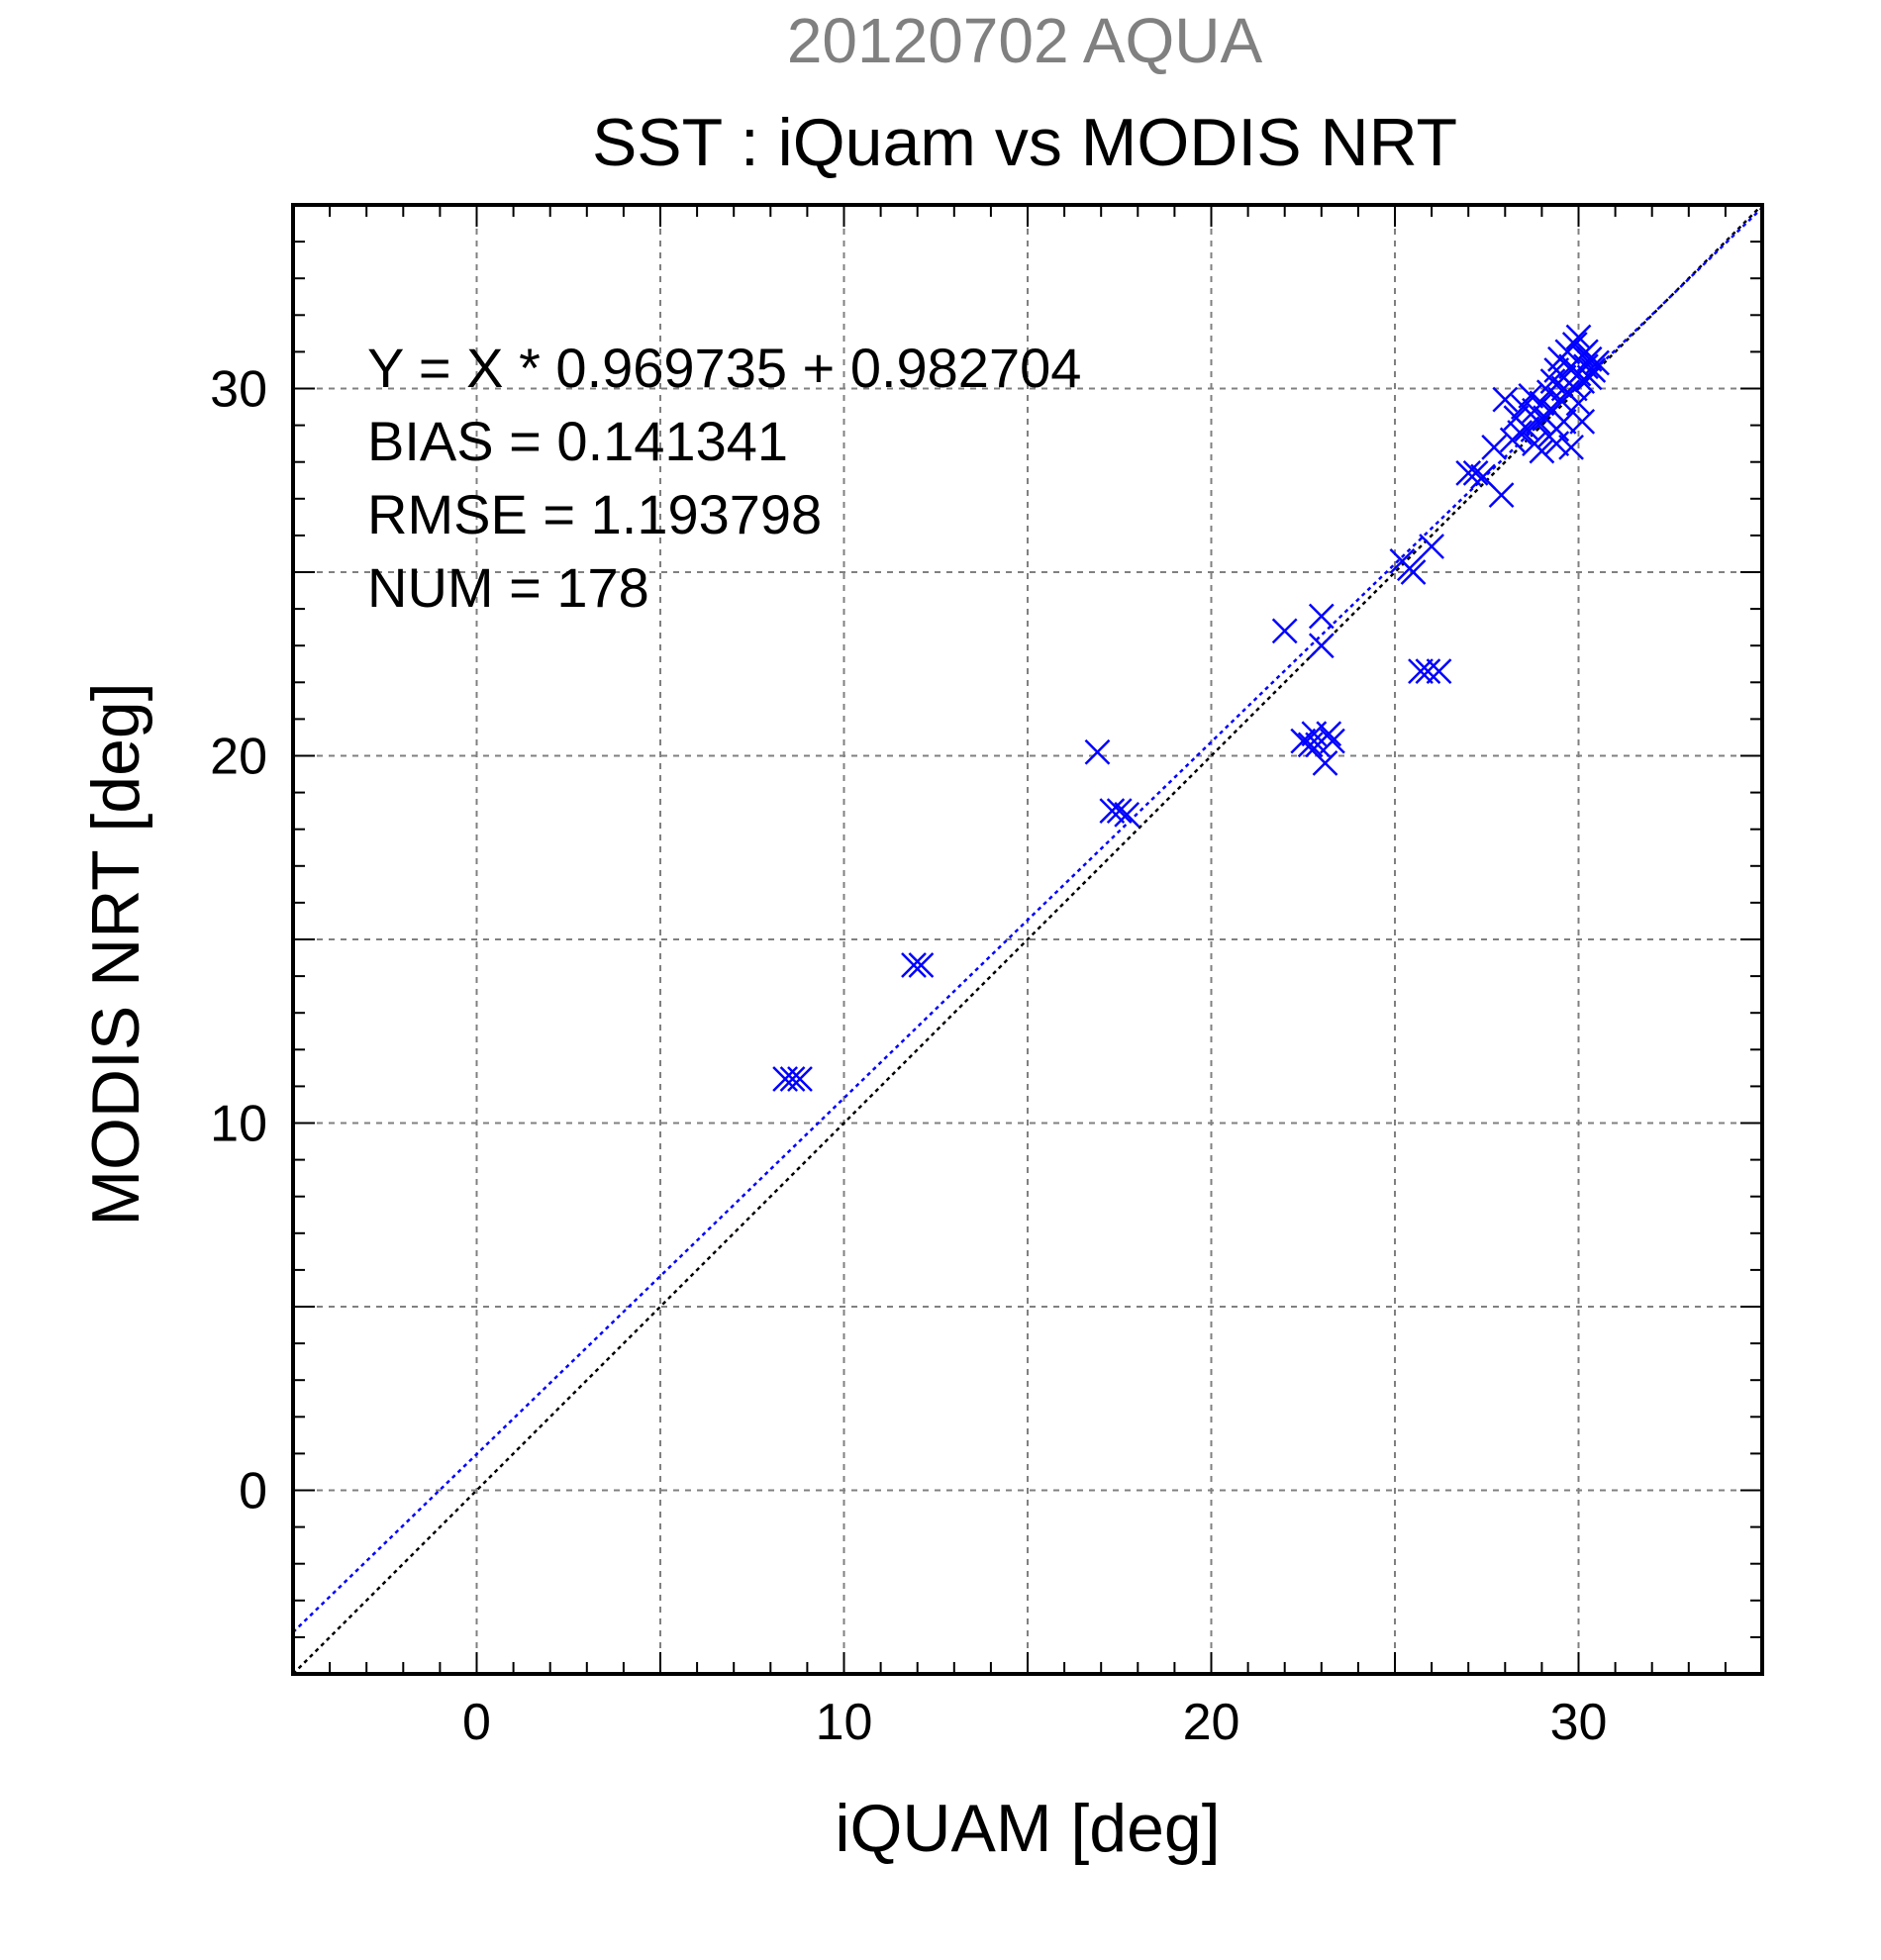  What do you see at coordinates (1027, 1828) in the screenshot?
I see `x-axis-label: iQUAM [deg]` at bounding box center [1027, 1828].